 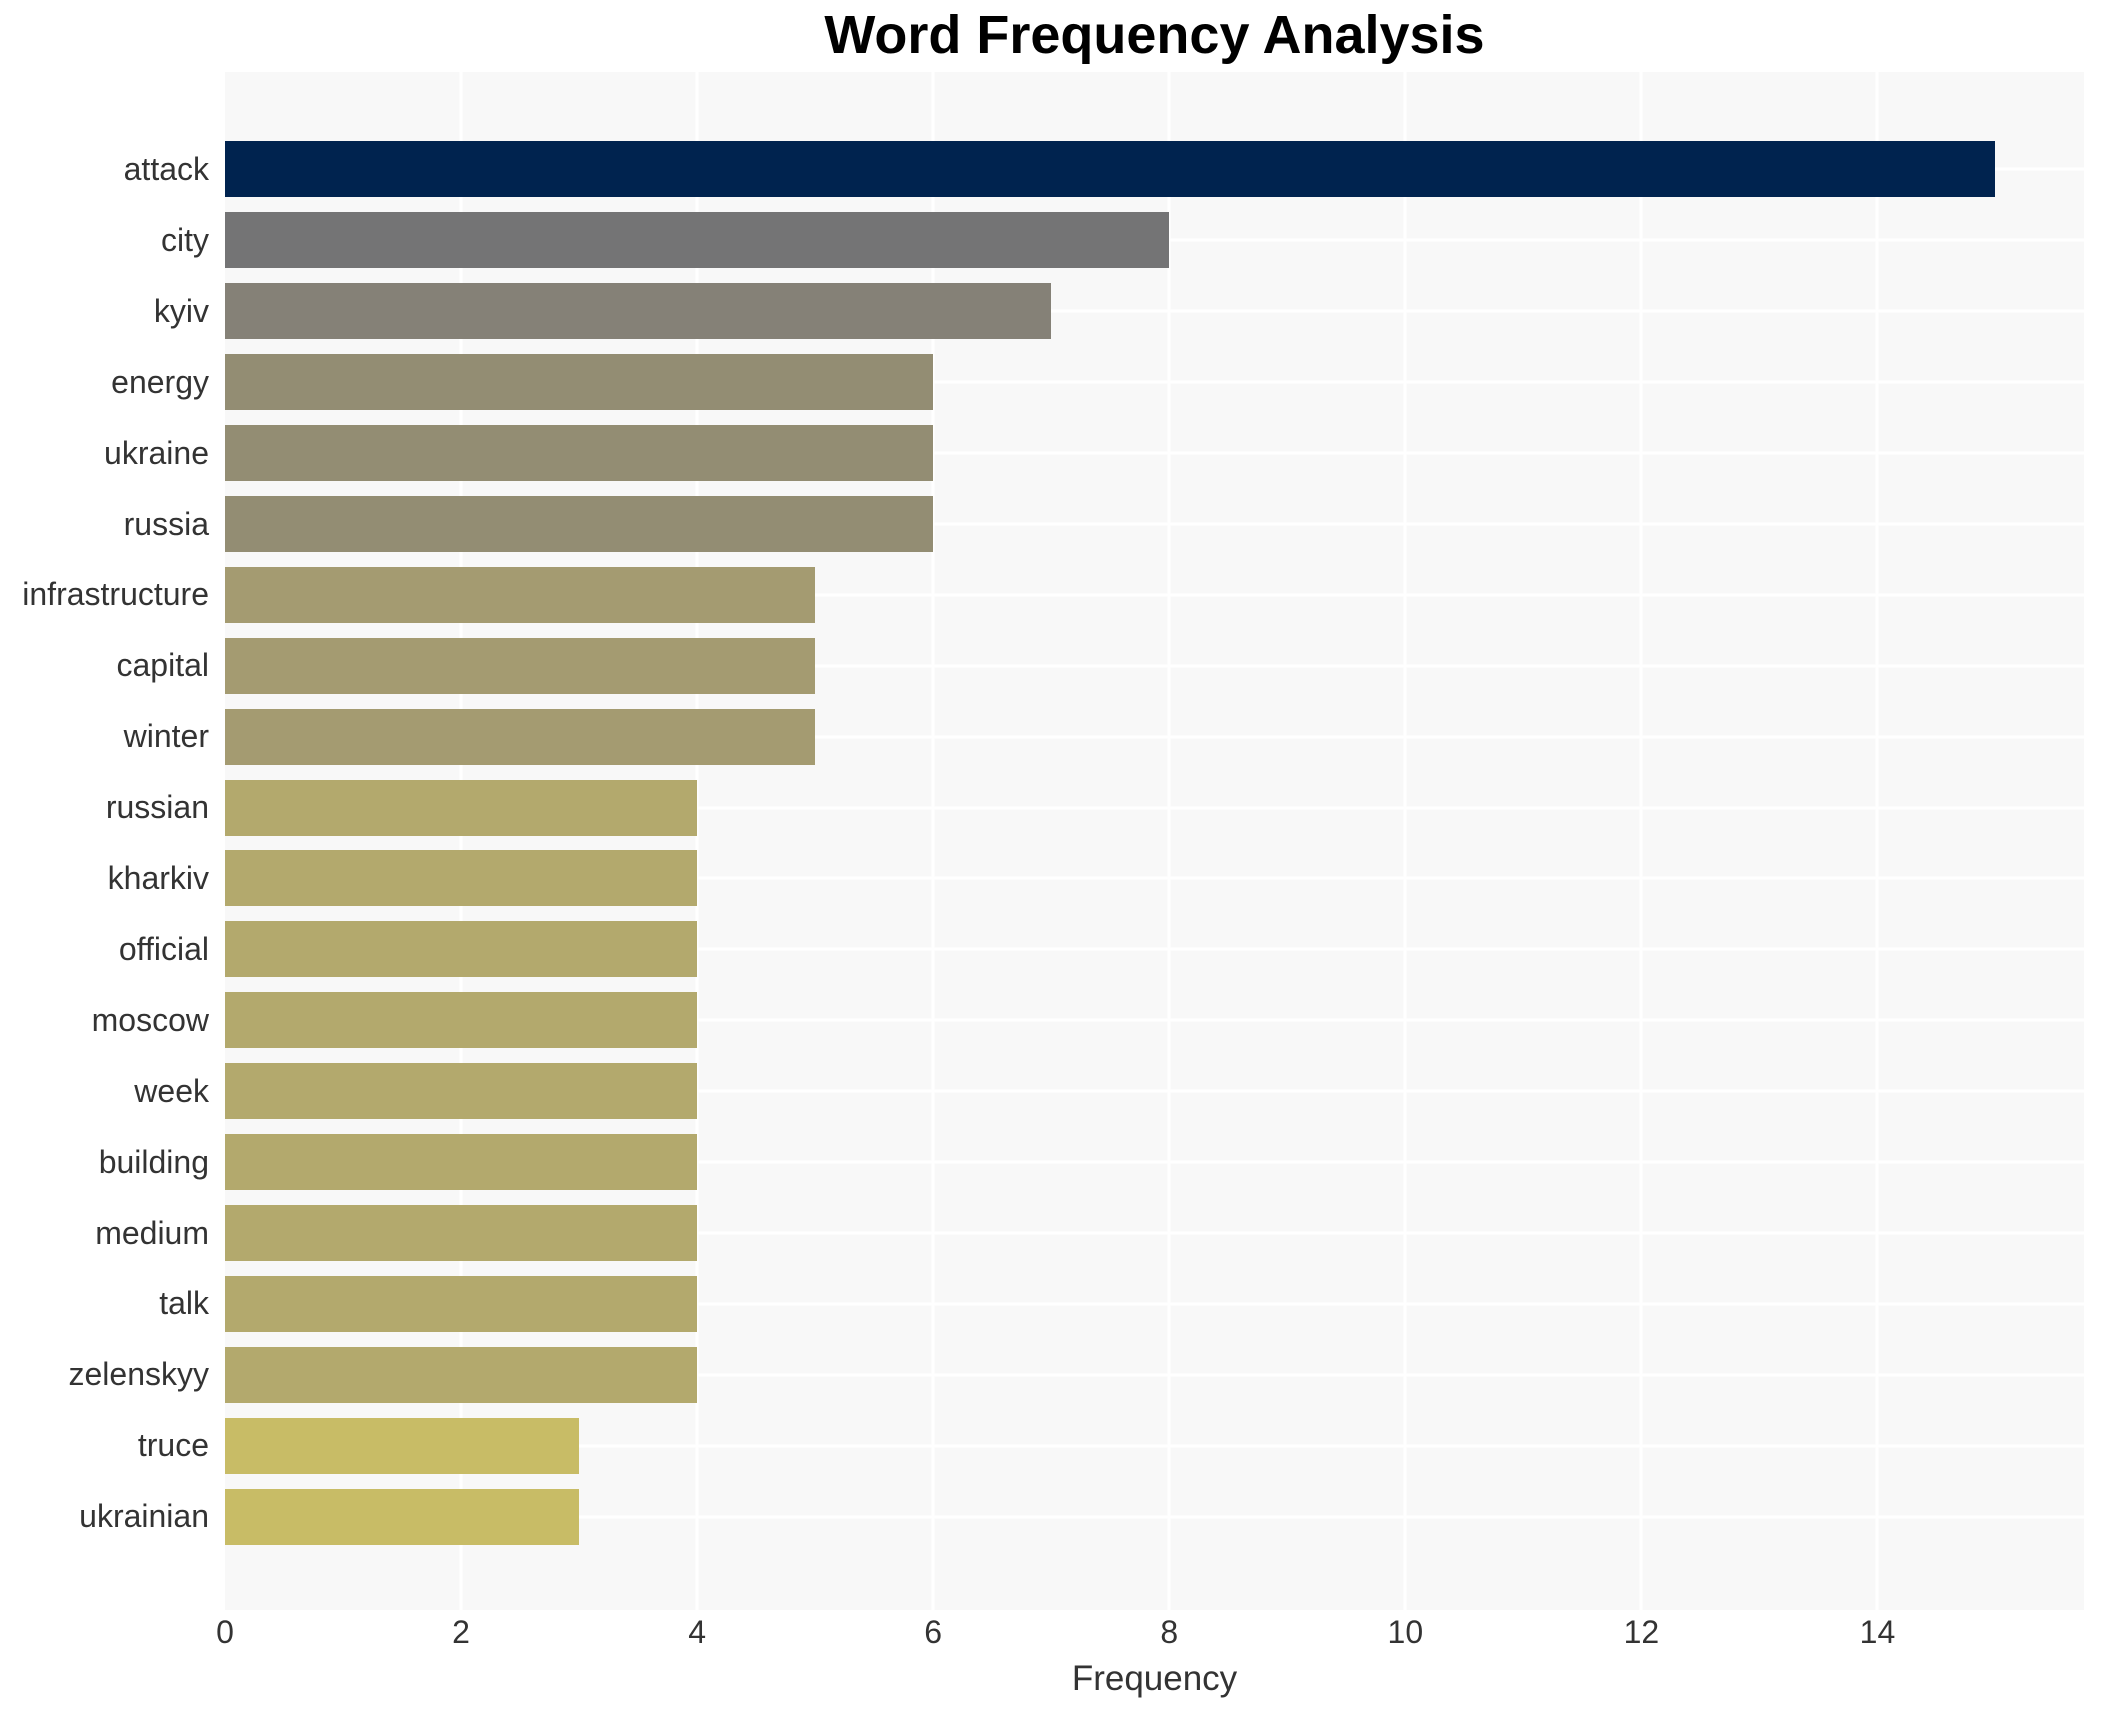 What do you see at coordinates (166, 523) in the screenshot?
I see `y-tick-label-russia: russia` at bounding box center [166, 523].